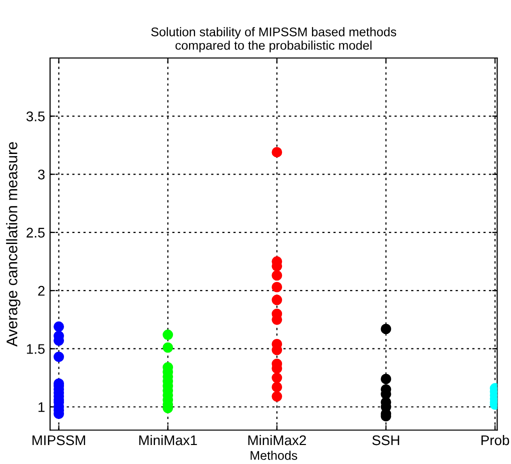 The height and width of the screenshot is (464, 511). What do you see at coordinates (274, 455) in the screenshot?
I see `x-axis-title: Methods` at bounding box center [274, 455].